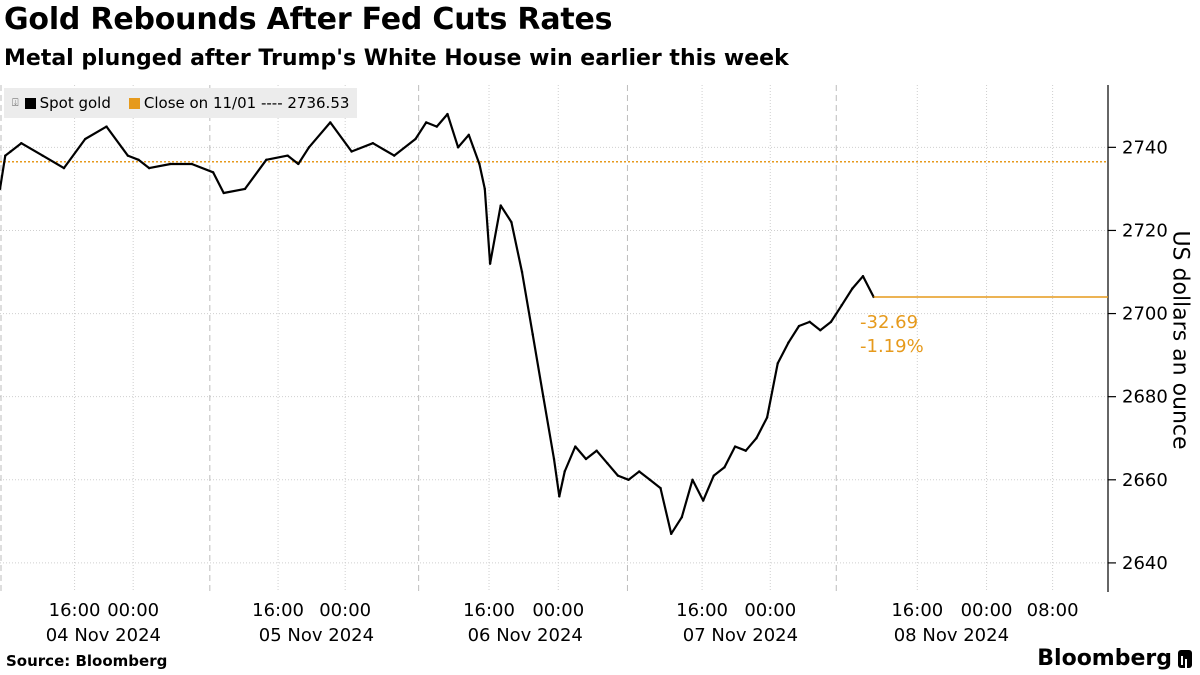 Image resolution: width=1200 pixels, height=675 pixels. Describe the element at coordinates (740, 635) in the screenshot. I see `x-date-label: 07 Nov 2024` at that location.